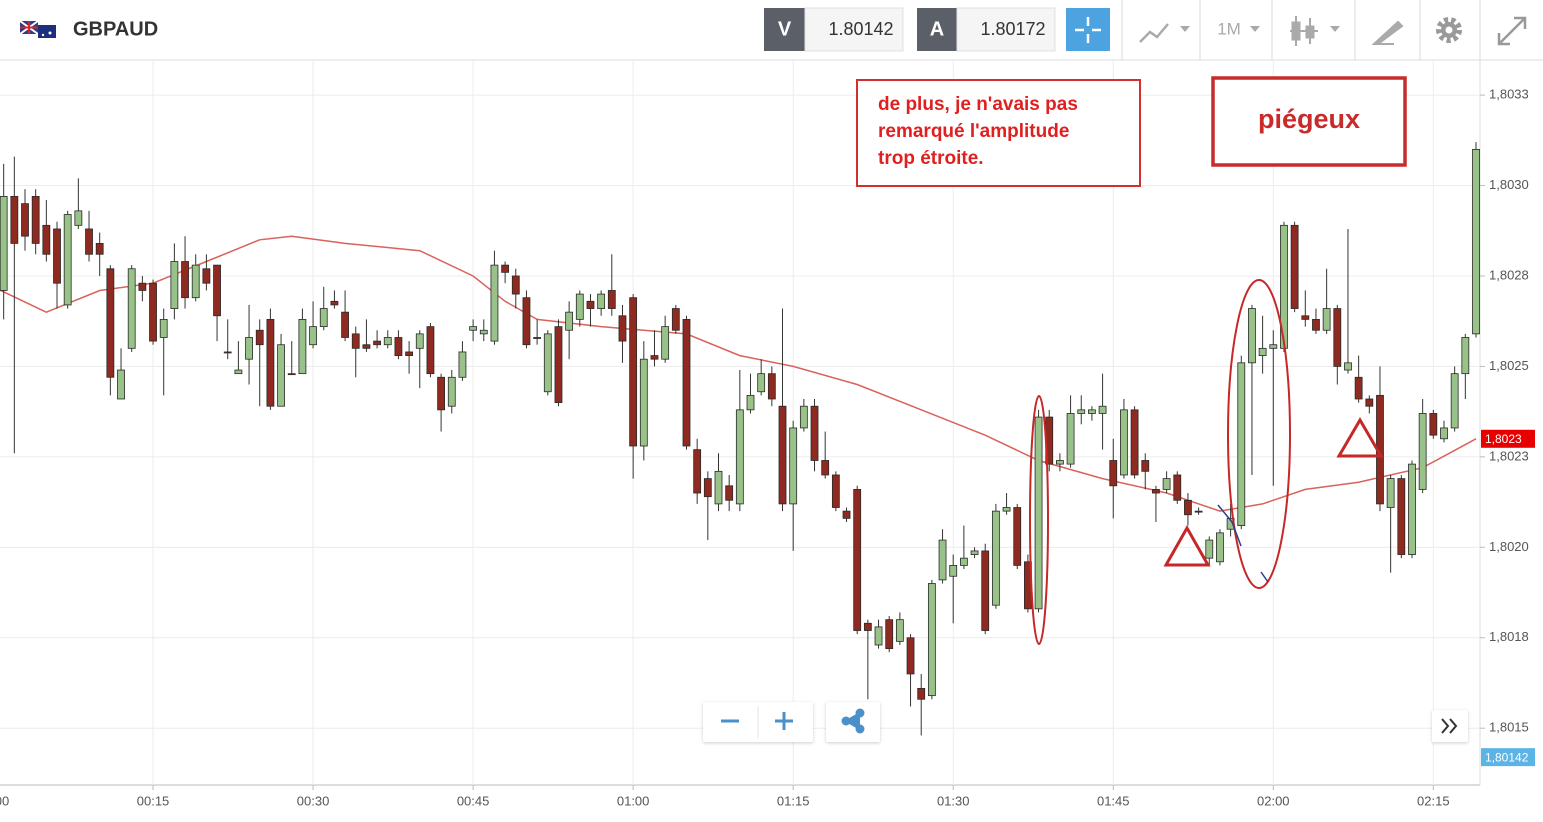 Image resolution: width=1543 pixels, height=822 pixels. What do you see at coordinates (37, 29) in the screenshot?
I see `flag` at bounding box center [37, 29].